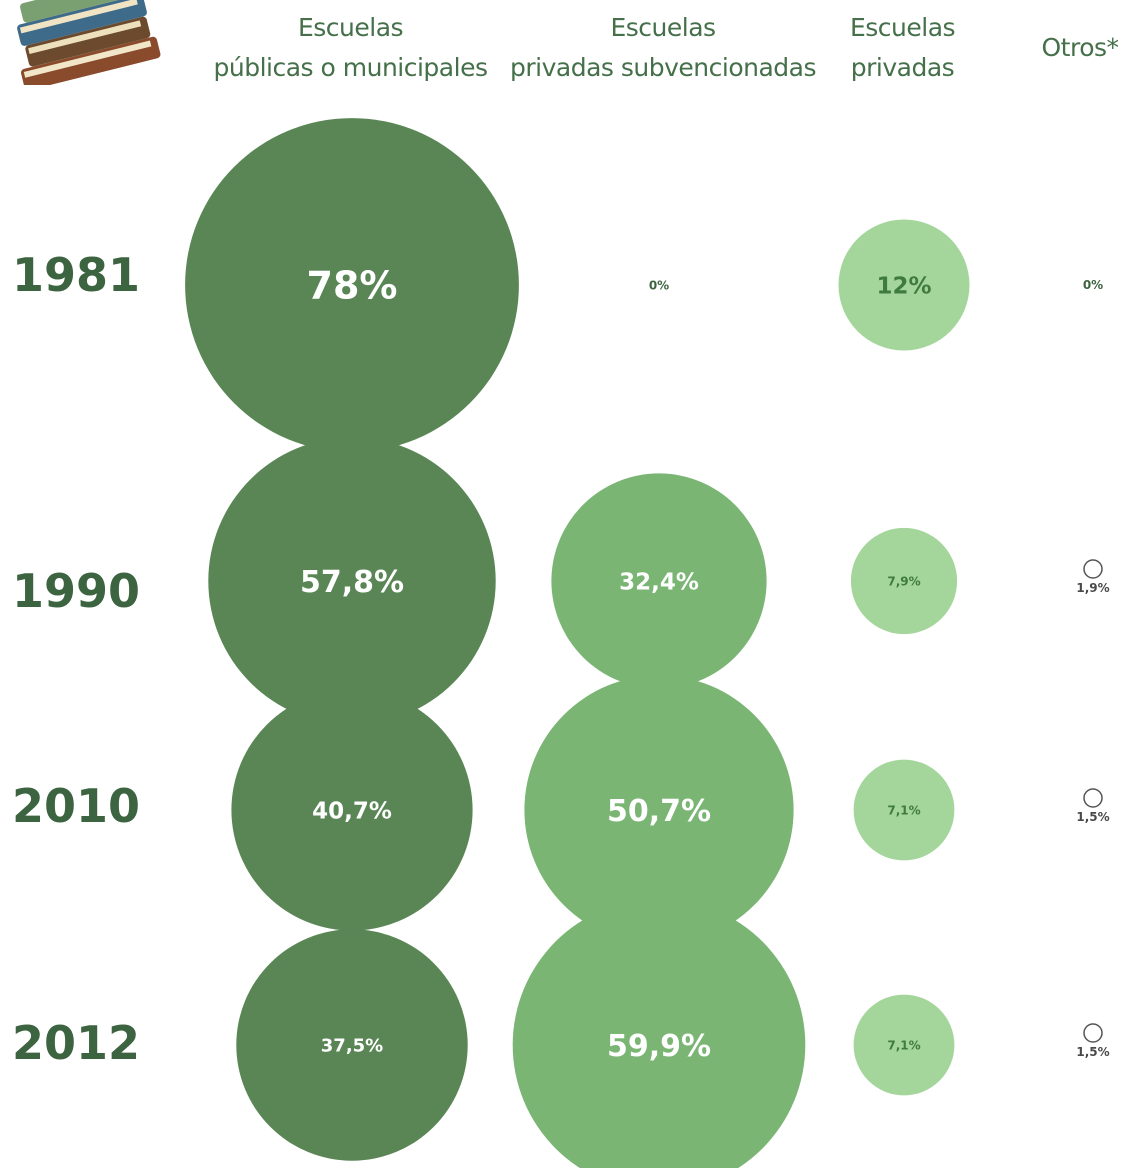 This screenshot has height=1168, width=1130. I want to click on header-line2: públicas o municipales, so click(350, 67).